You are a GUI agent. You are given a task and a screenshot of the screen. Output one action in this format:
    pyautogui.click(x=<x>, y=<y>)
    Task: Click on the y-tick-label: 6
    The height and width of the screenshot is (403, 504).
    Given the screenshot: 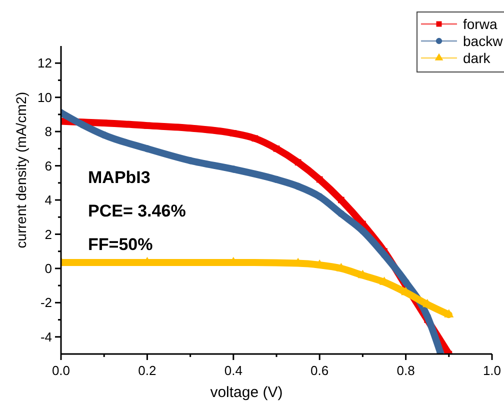 What is the action you would take?
    pyautogui.click(x=48, y=166)
    